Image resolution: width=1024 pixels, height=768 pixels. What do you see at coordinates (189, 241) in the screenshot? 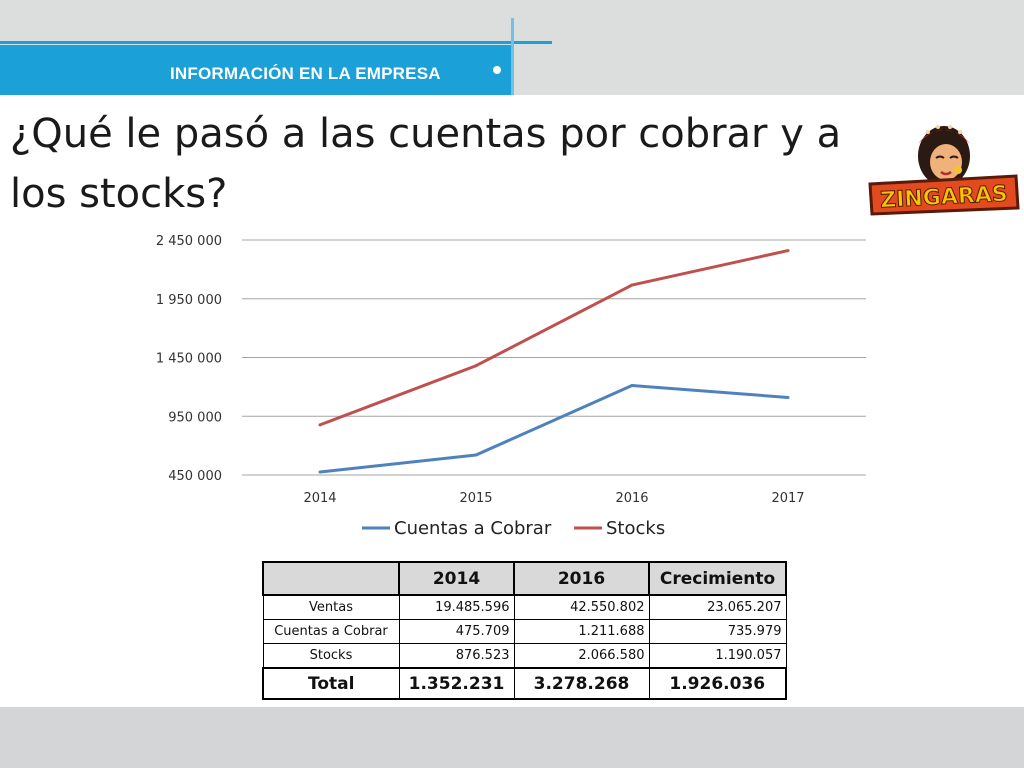
I see `y-tick-label: 2 450 000` at bounding box center [189, 241].